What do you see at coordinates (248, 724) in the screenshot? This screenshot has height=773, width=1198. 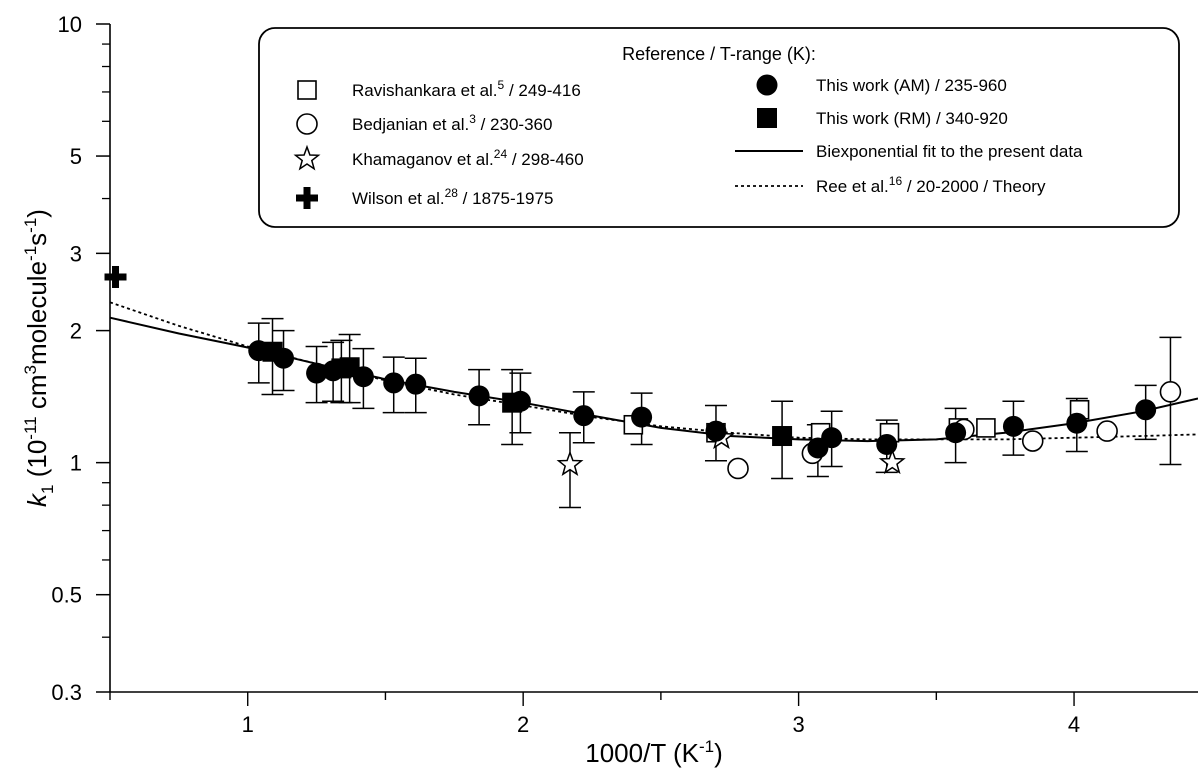 I see `x-tick-label: 1` at bounding box center [248, 724].